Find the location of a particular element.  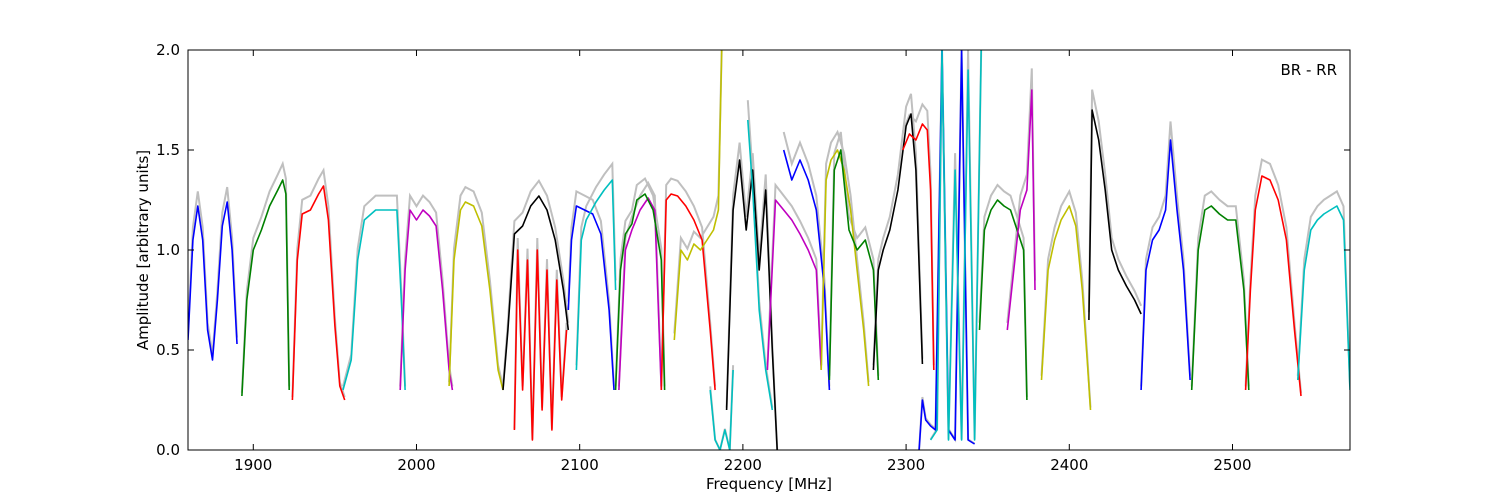

y-tick-label: 1.0 is located at coordinates (168, 250).